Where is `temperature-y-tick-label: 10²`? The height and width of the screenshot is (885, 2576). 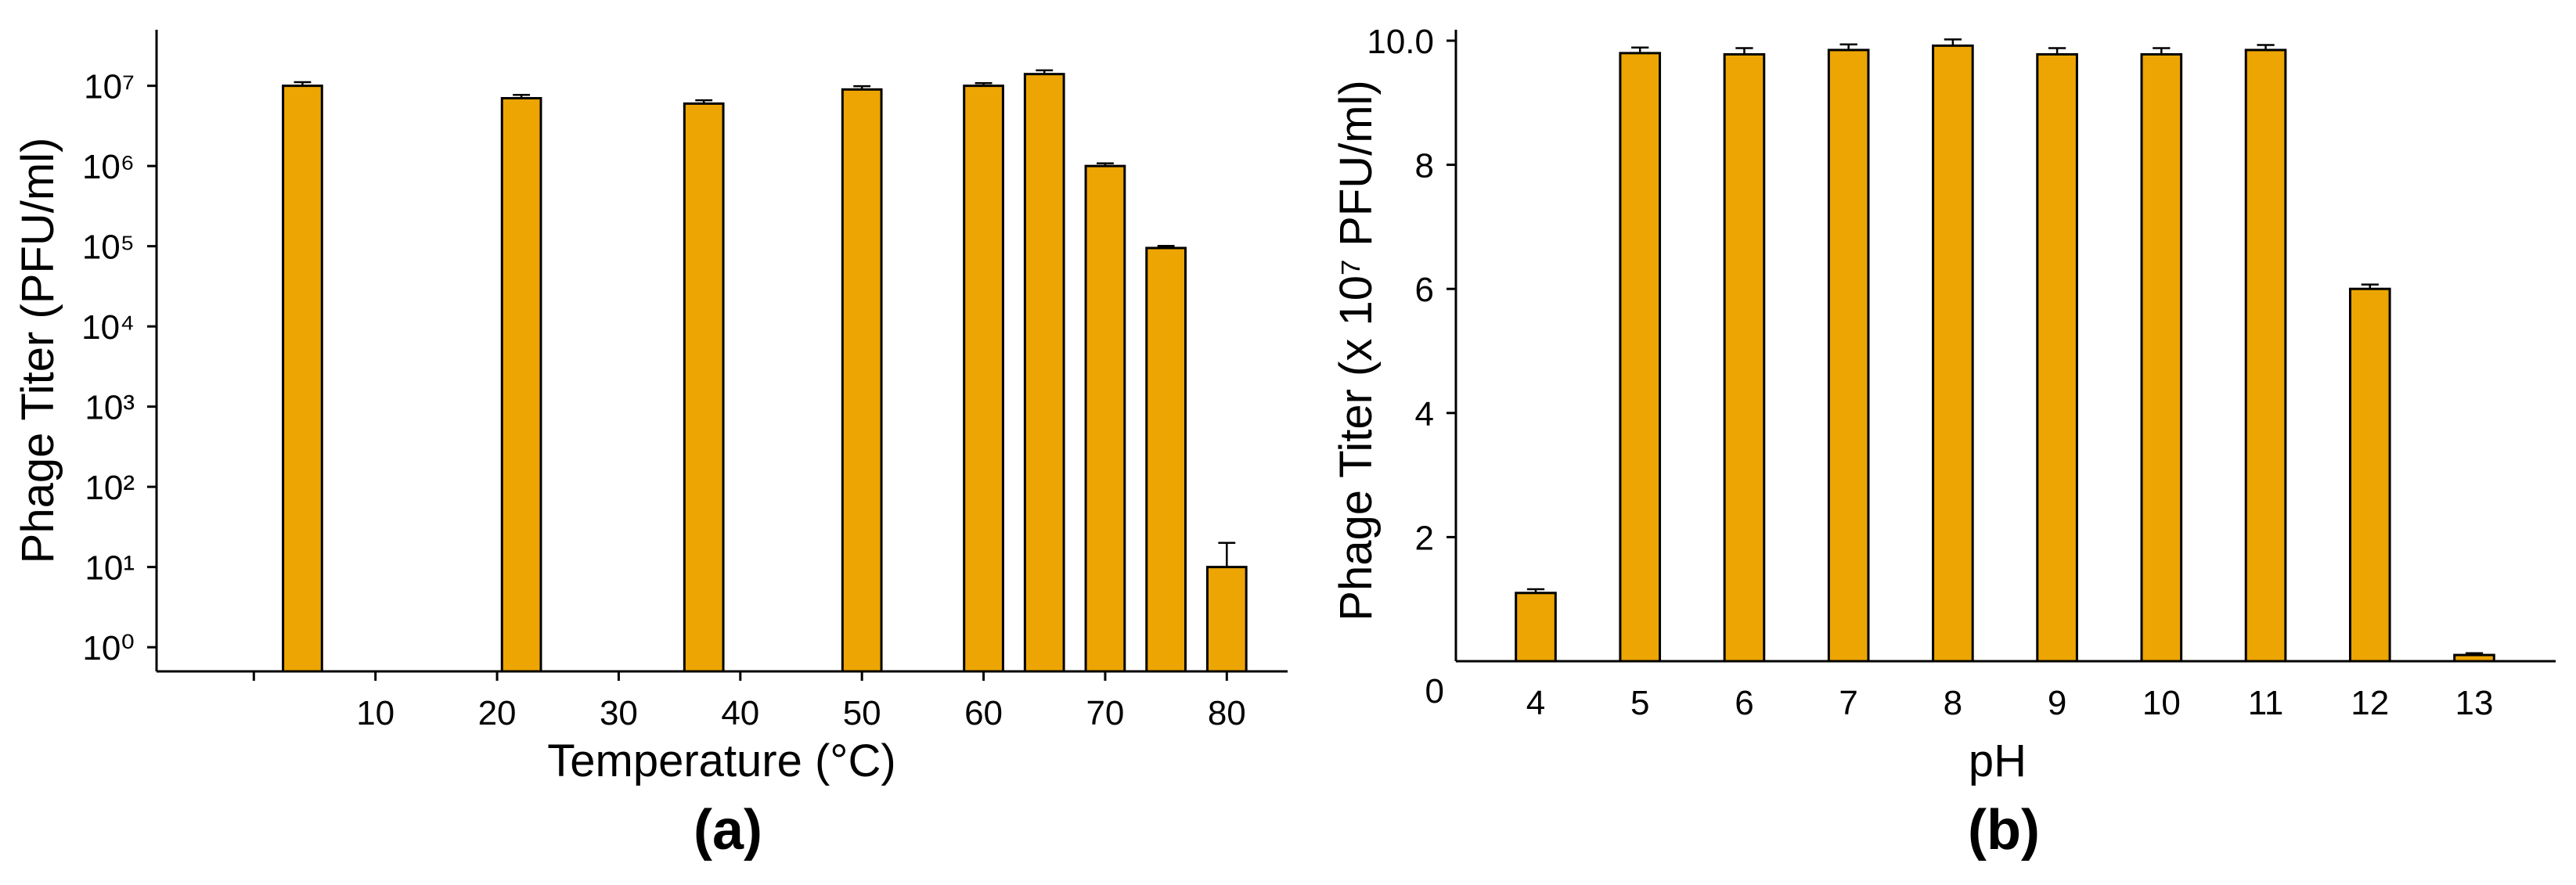 temperature-y-tick-label: 10² is located at coordinates (110, 488).